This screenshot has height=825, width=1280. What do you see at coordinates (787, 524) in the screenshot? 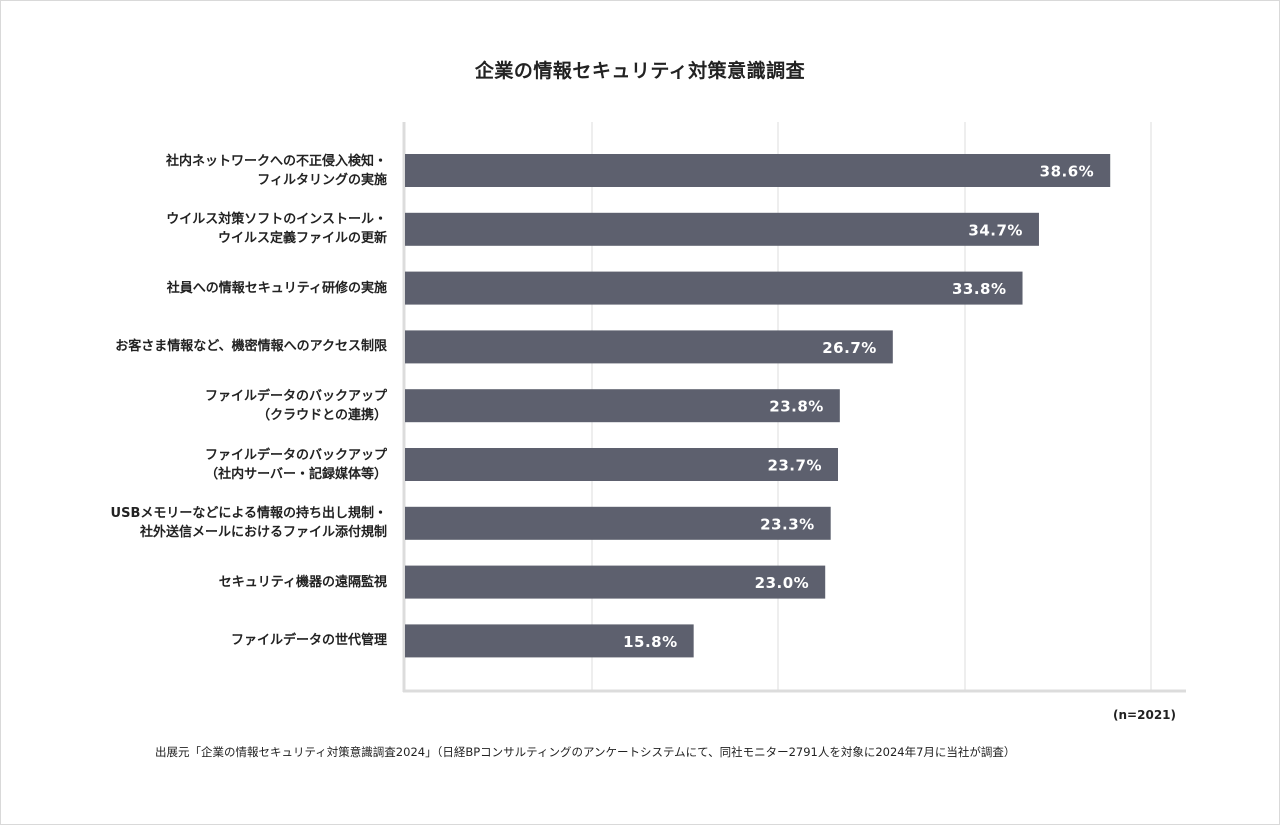
I see `bar-value-label-7: 23.3%` at bounding box center [787, 524].